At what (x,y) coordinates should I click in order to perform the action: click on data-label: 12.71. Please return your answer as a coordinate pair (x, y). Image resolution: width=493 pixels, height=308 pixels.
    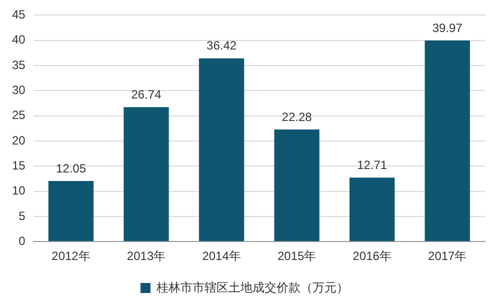
    Looking at the image, I should click on (372, 165).